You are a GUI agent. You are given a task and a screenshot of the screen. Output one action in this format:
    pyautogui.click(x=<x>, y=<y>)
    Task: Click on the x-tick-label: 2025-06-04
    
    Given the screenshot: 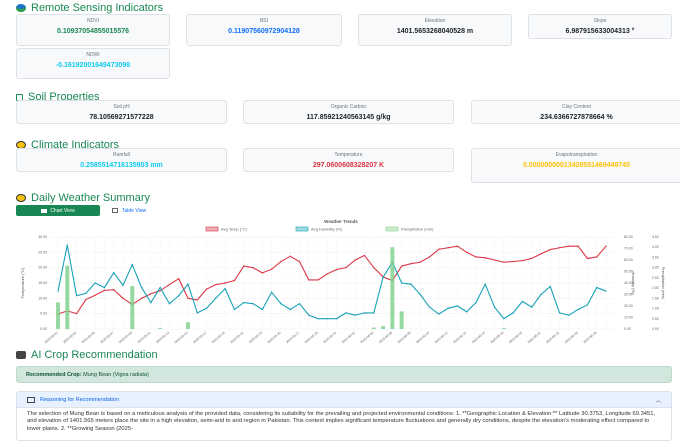 What is the action you would take?
    pyautogui.click(x=366, y=338)
    